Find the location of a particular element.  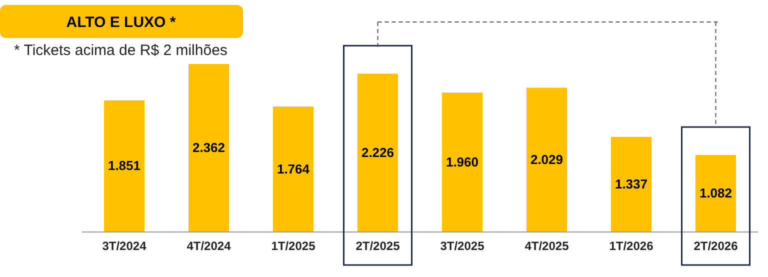

data-label: 1.337 is located at coordinates (631, 184).